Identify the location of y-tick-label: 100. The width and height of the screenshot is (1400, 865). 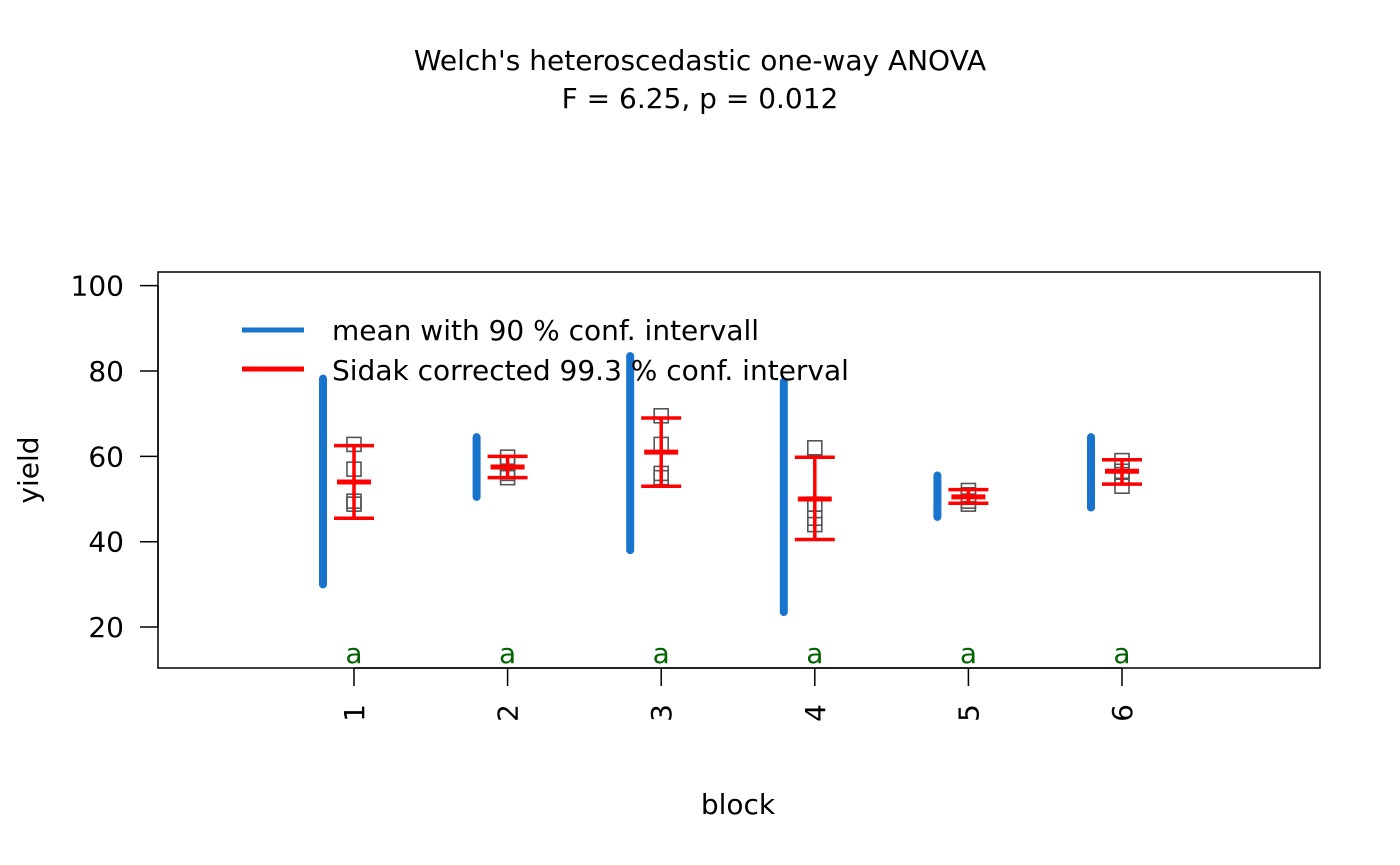
(97, 286).